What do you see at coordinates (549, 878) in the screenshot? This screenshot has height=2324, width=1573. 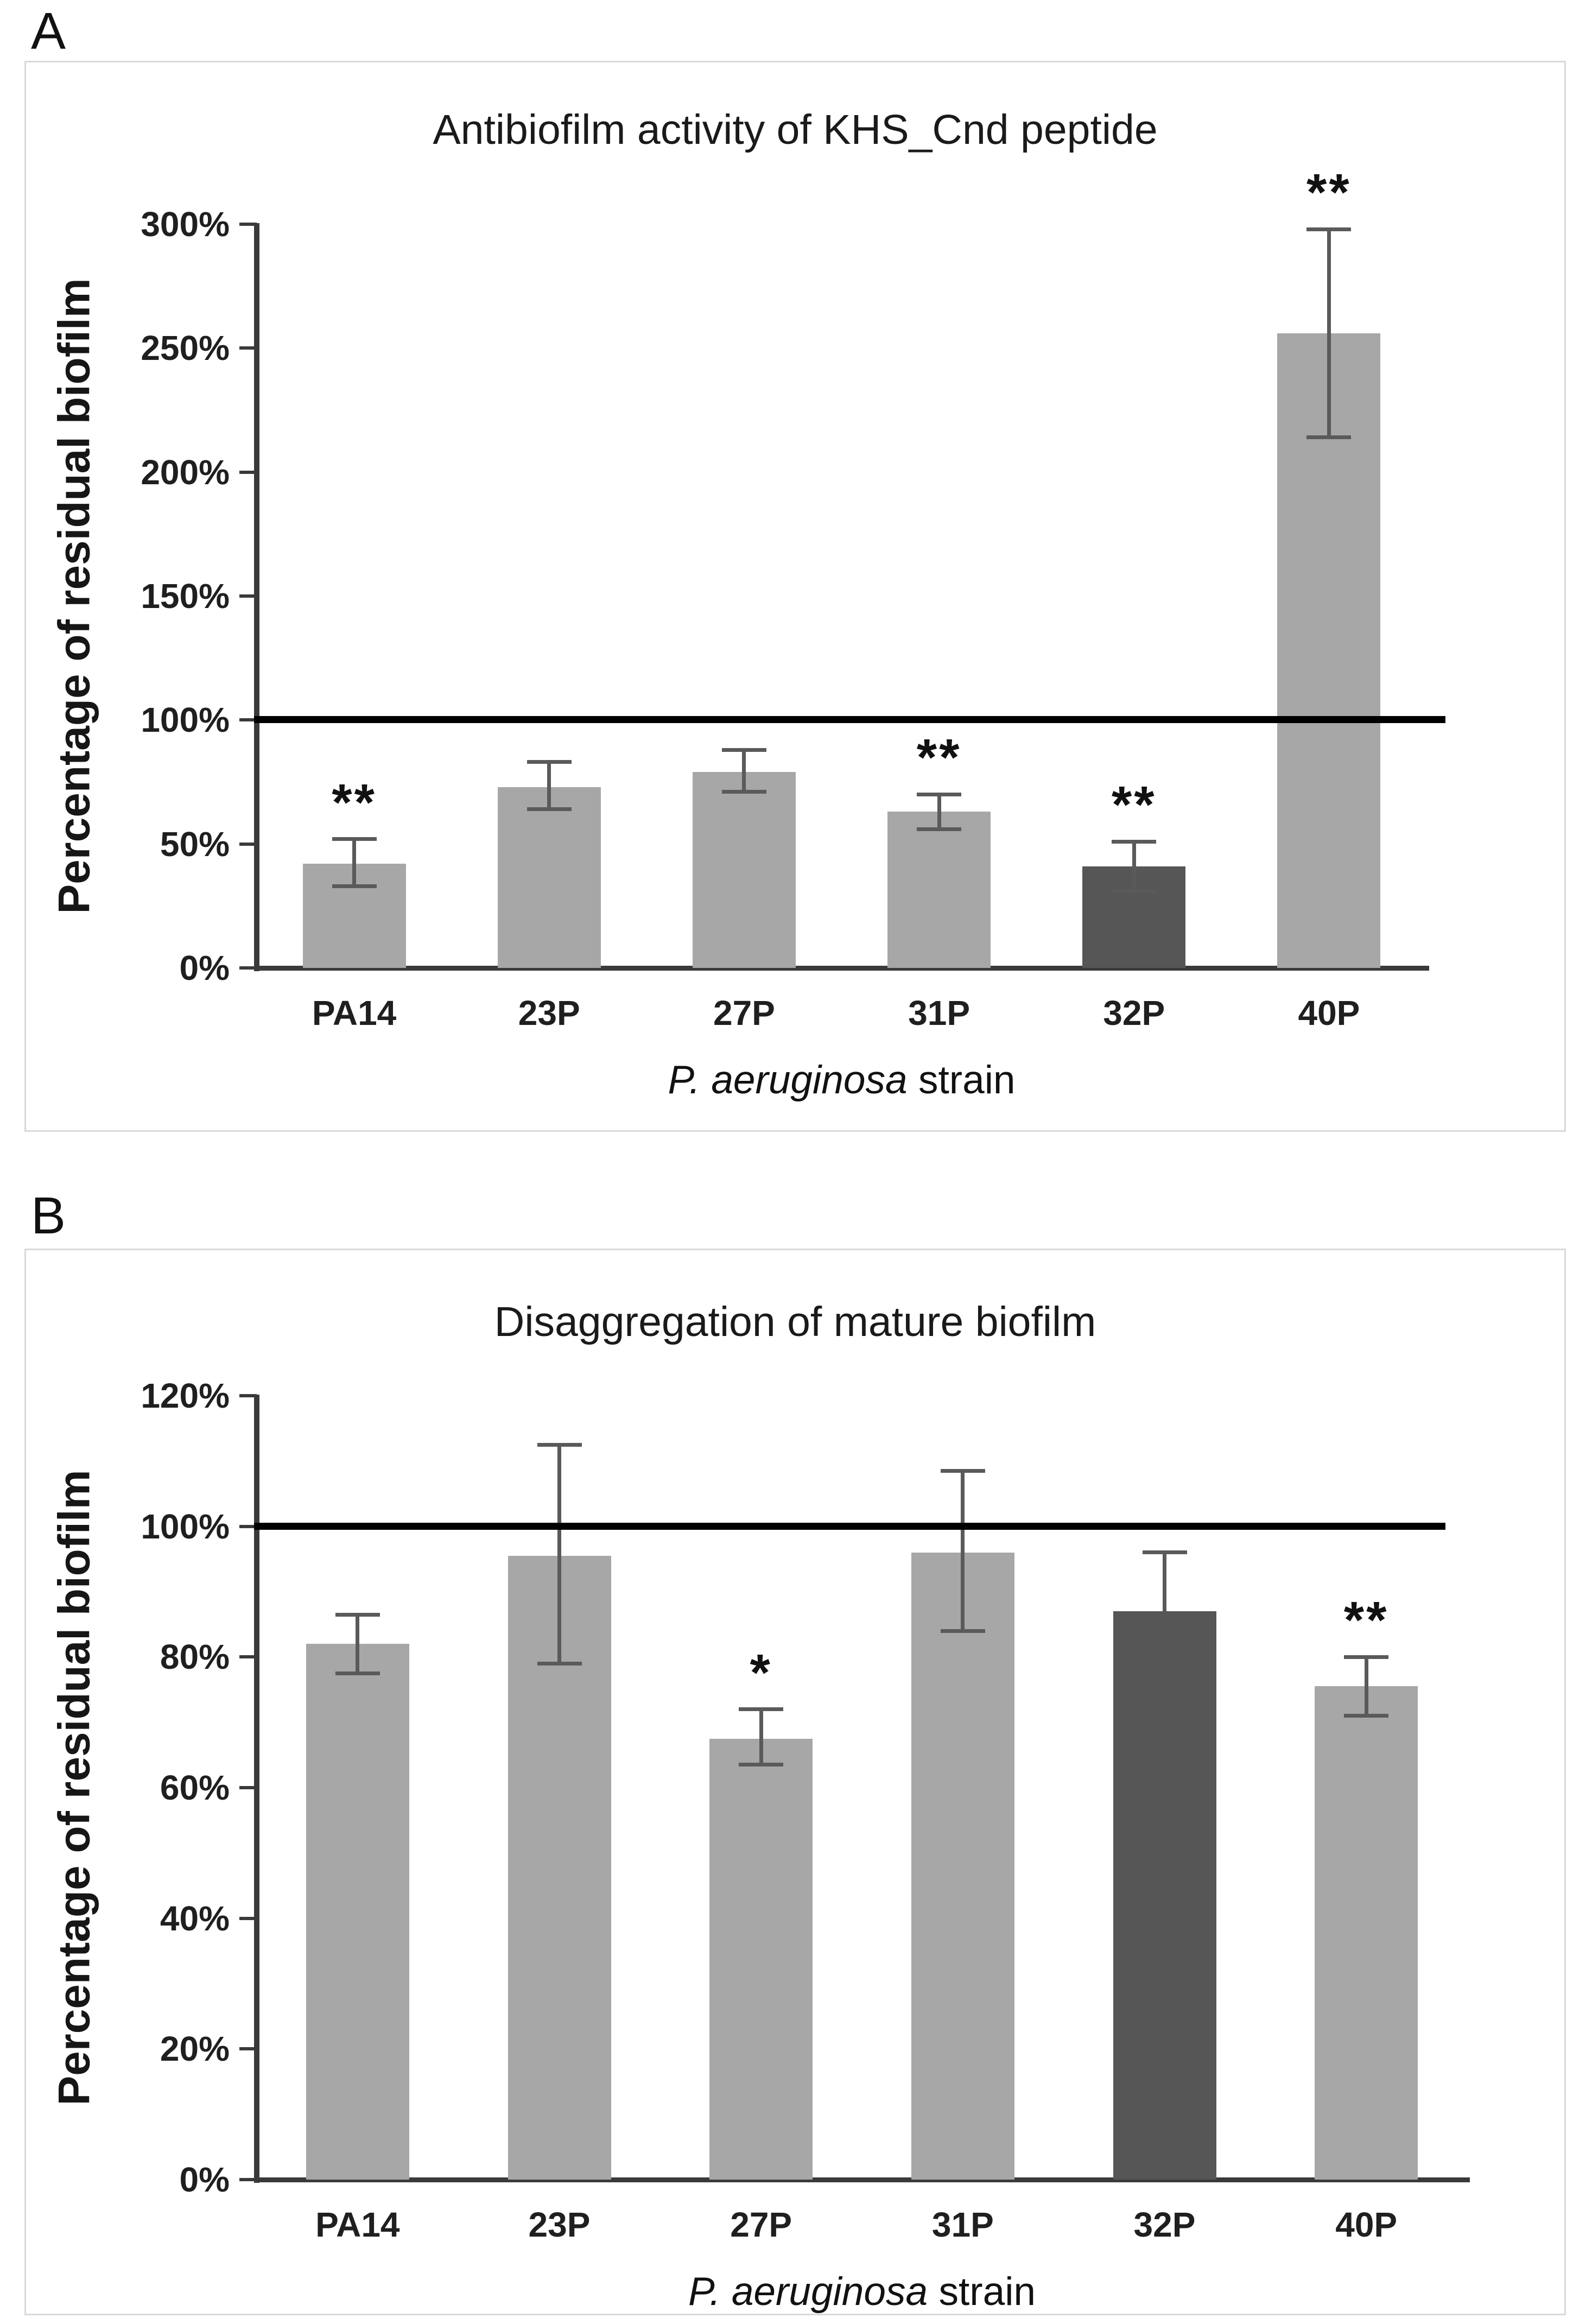 I see `bar-23P` at bounding box center [549, 878].